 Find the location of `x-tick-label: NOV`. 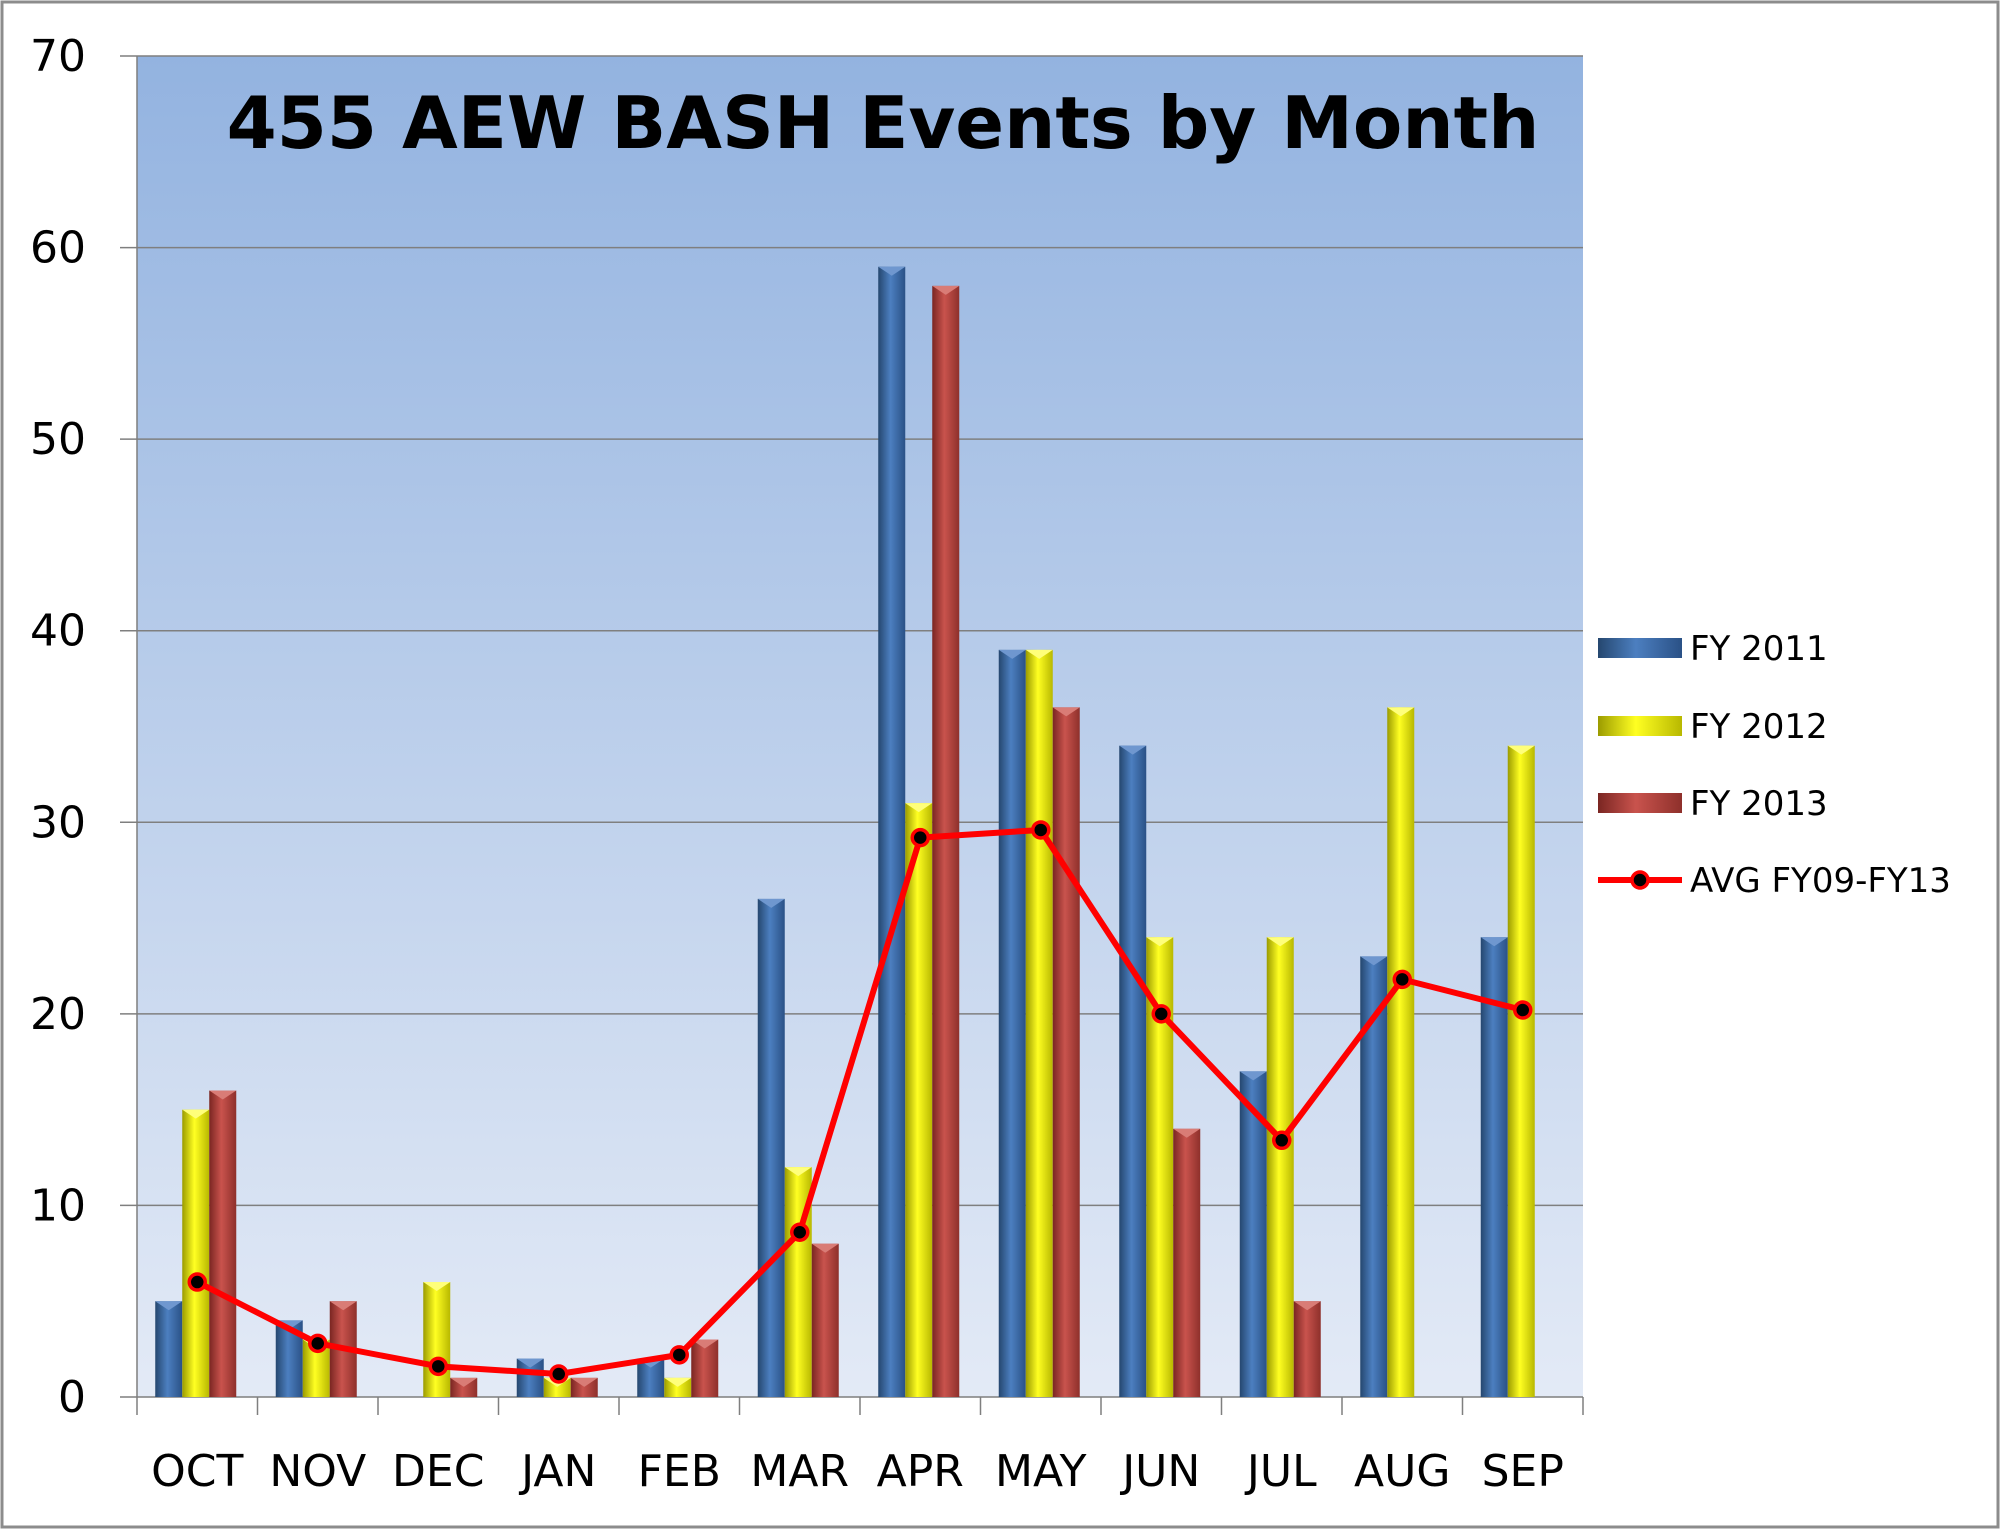

x-tick-label: NOV is located at coordinates (317, 1471).